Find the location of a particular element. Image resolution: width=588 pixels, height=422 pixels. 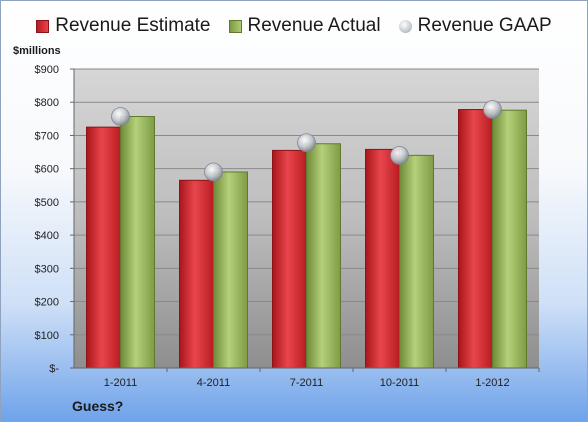

y-tick-label: $500 is located at coordinates (47, 203).